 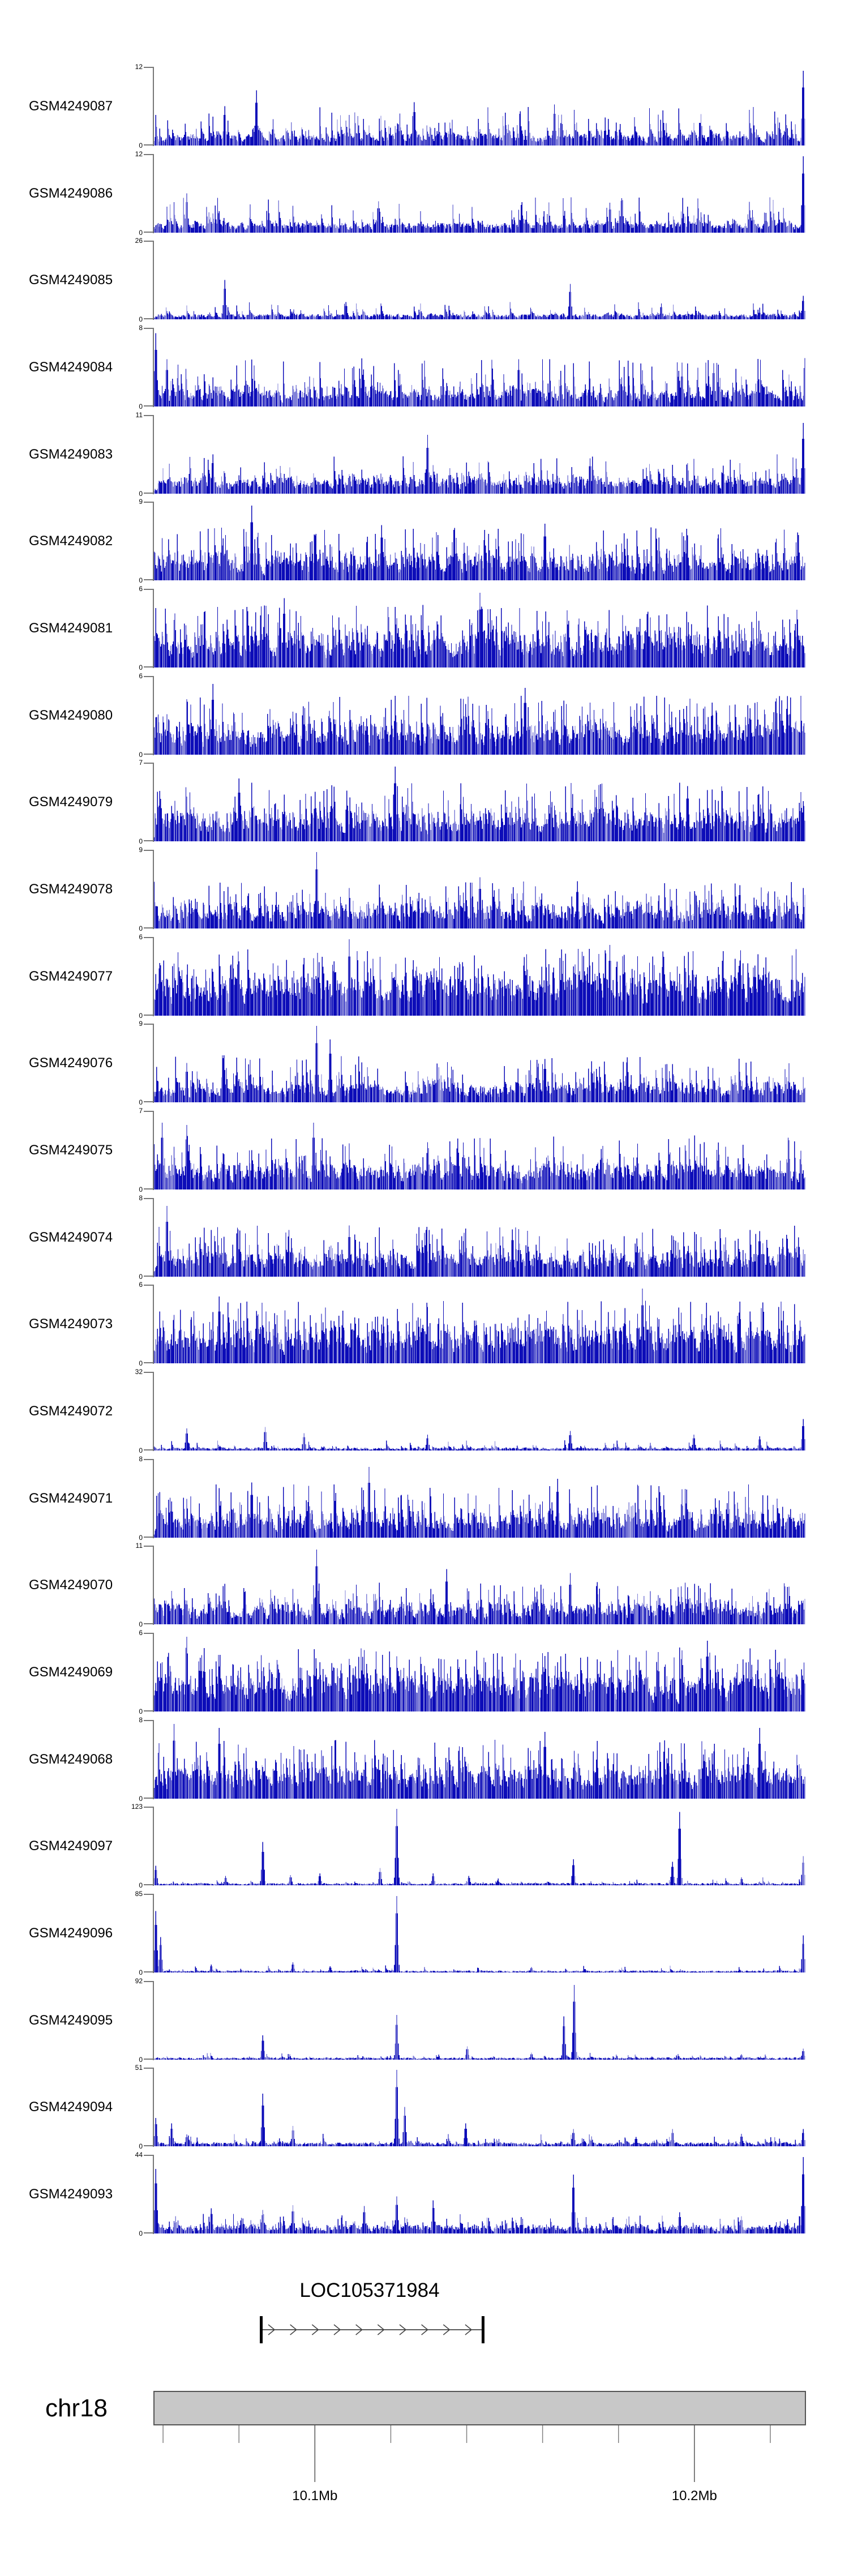 What do you see at coordinates (424, 1933) in the screenshot?
I see `coverage-track: GSM4249096 85 0` at bounding box center [424, 1933].